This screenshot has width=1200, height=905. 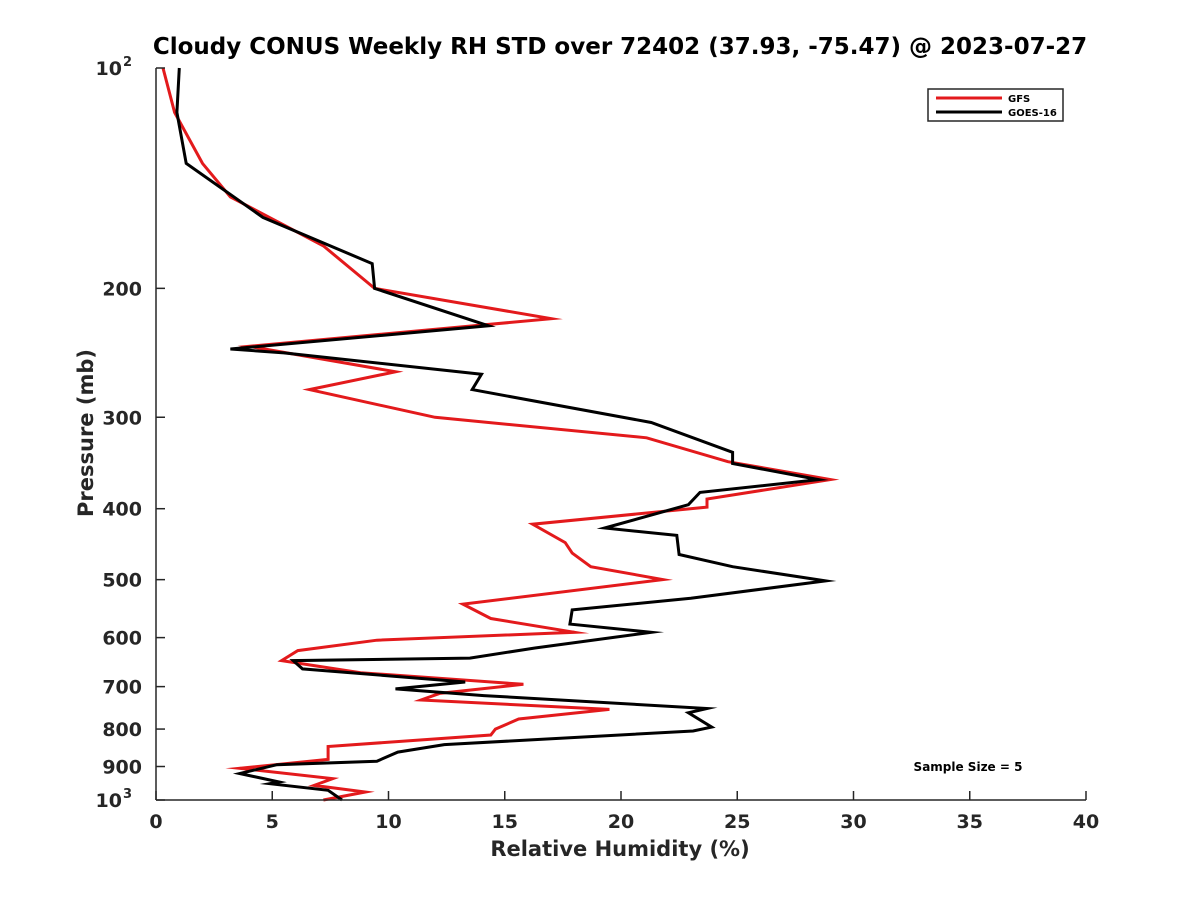 I want to click on legend: GFS GOES-16, so click(x=995, y=105).